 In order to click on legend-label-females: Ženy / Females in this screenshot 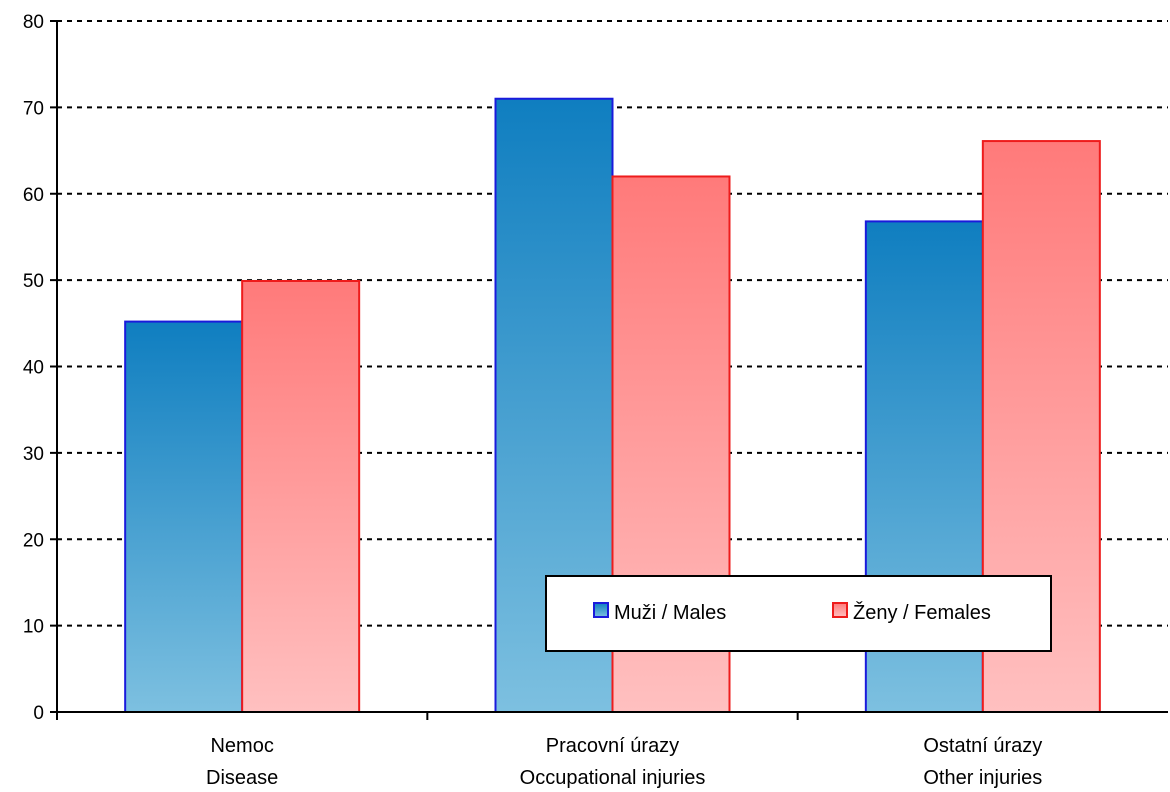, I will do `click(922, 612)`.